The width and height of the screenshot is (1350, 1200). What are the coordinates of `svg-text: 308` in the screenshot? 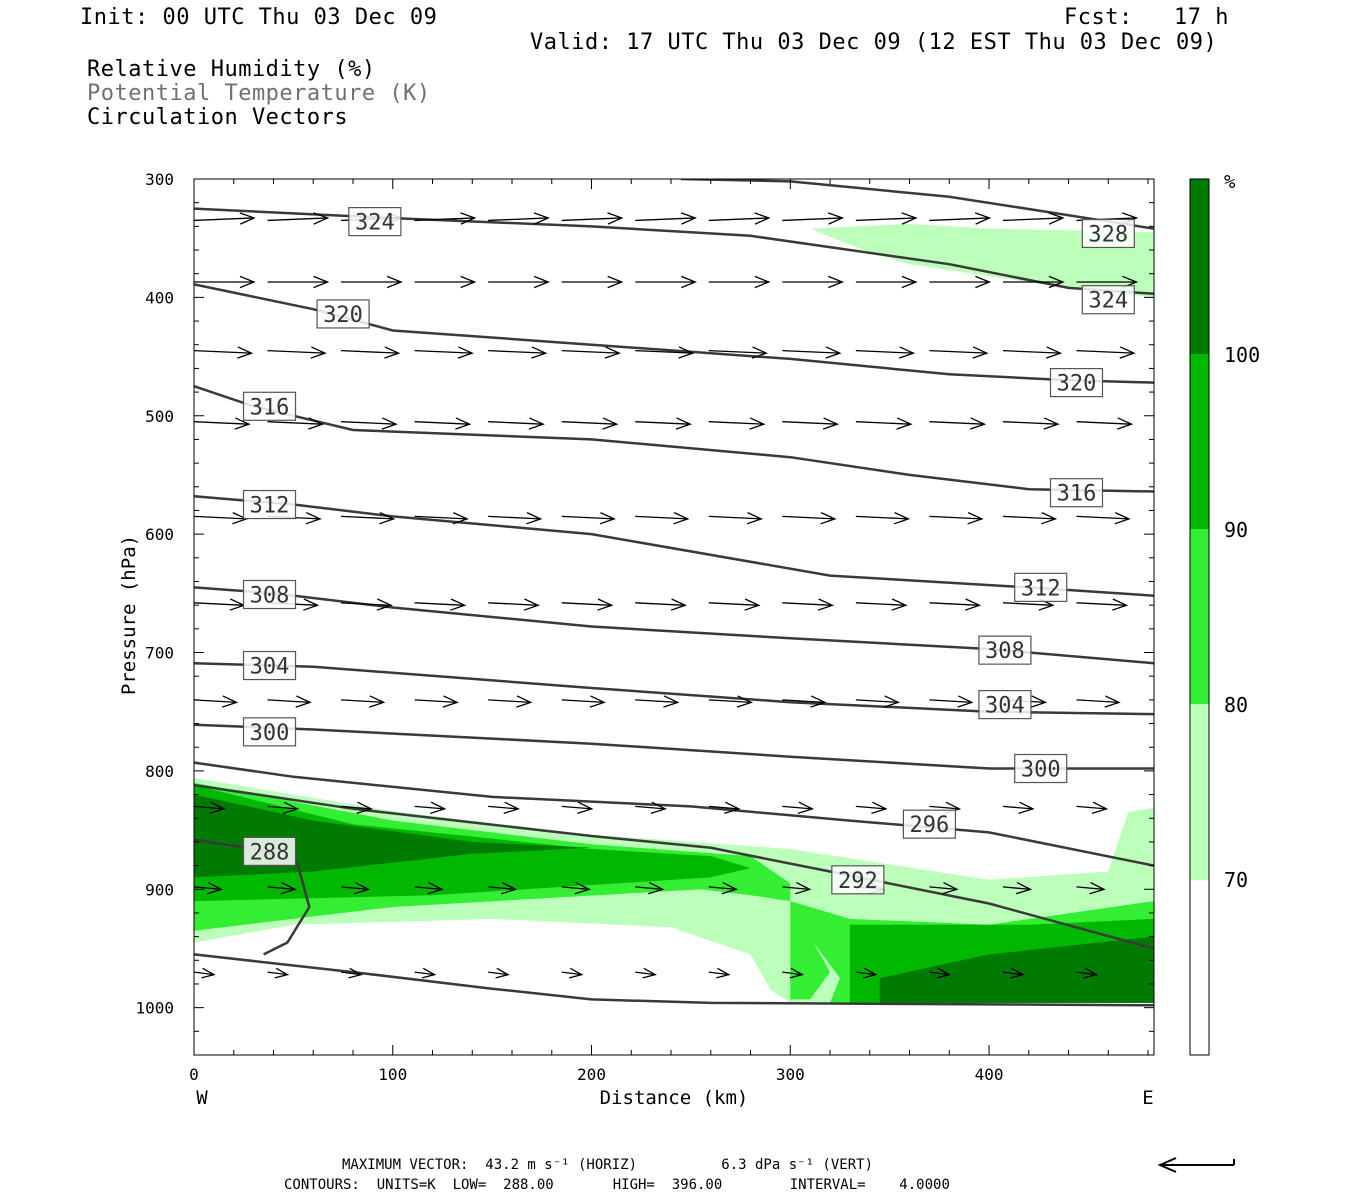 It's located at (1005, 651).